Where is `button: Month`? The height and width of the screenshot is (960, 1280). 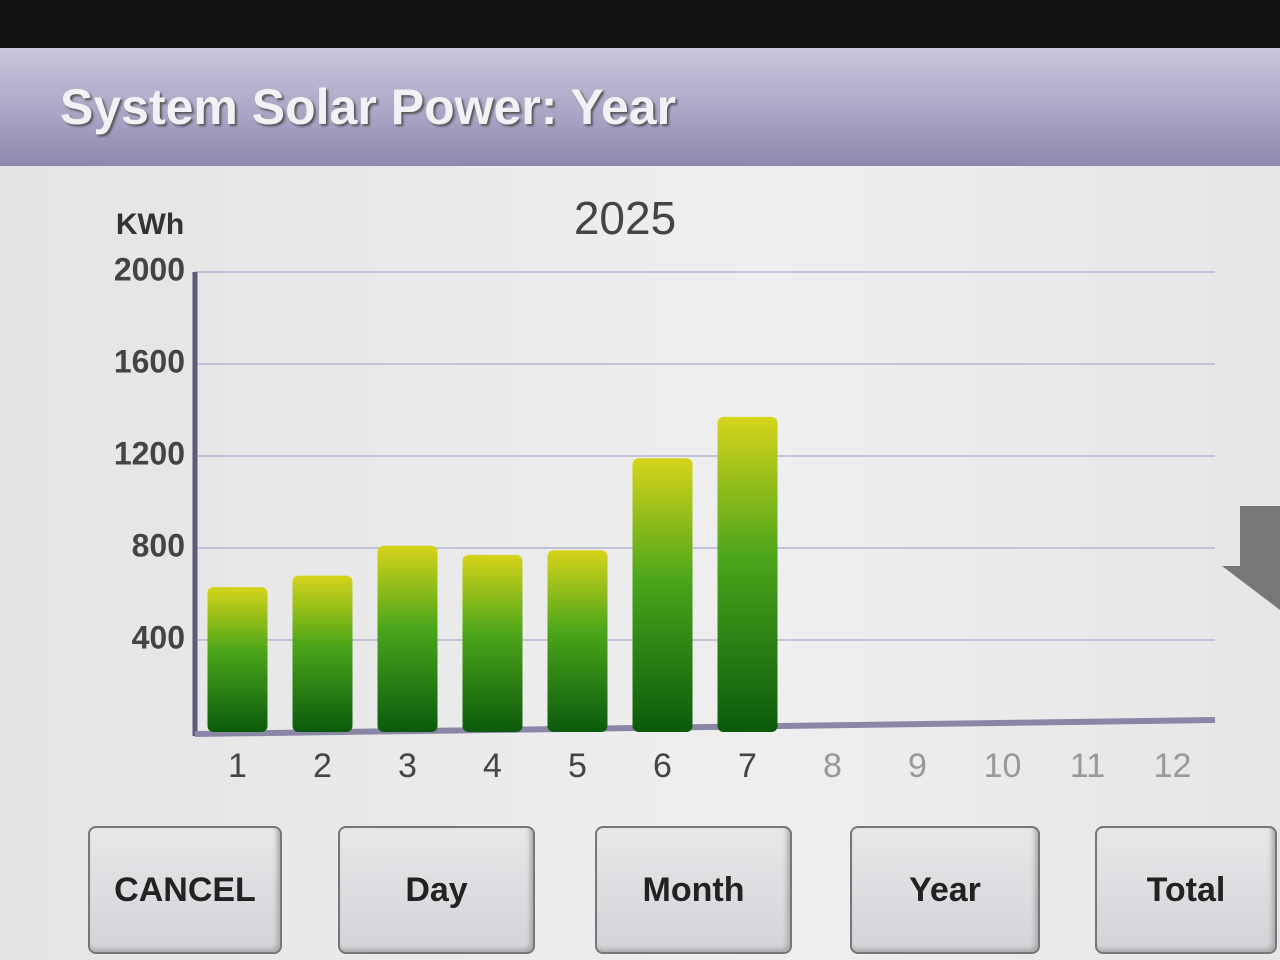 button: Month is located at coordinates (693, 890).